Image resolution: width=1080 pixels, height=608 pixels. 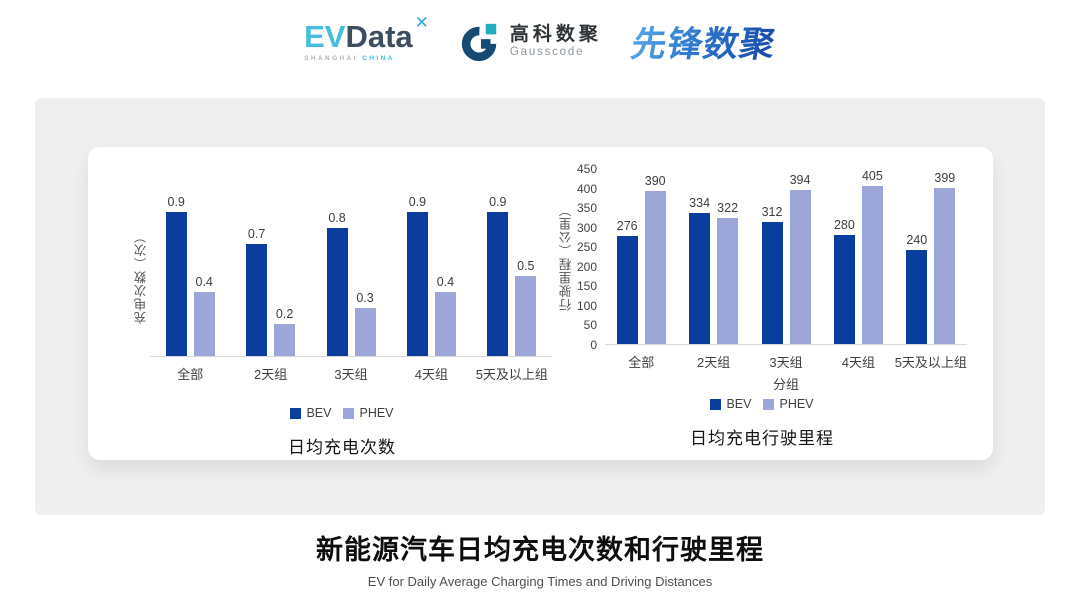 I want to click on category-group: 280 405, so click(x=858, y=256).